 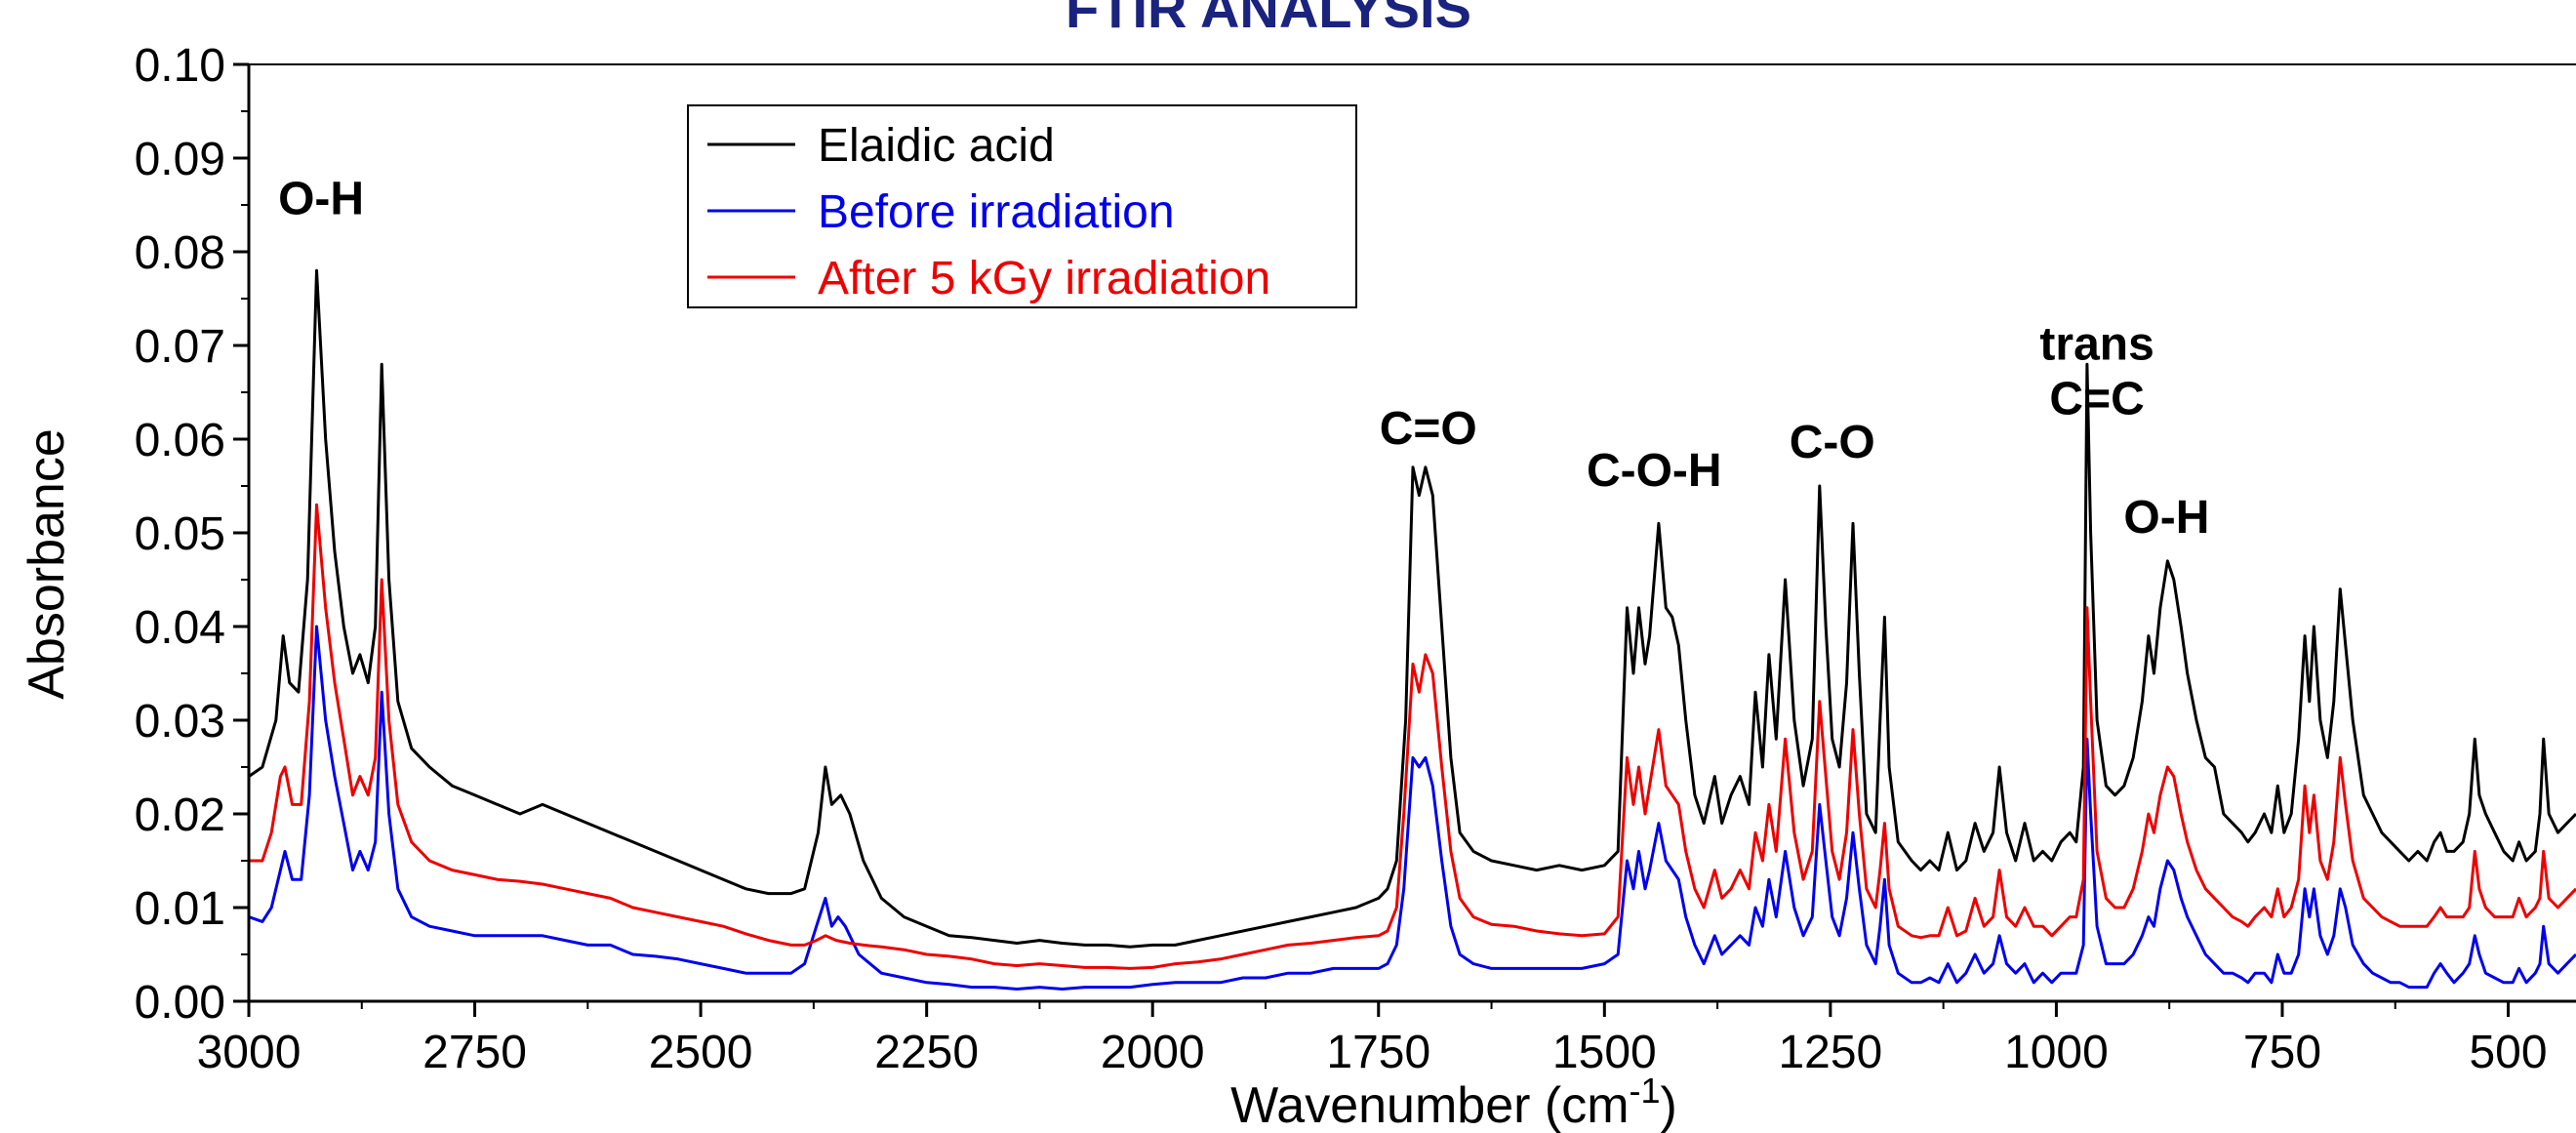 I want to click on y-tick-label: 0.01, so click(x=180, y=909).